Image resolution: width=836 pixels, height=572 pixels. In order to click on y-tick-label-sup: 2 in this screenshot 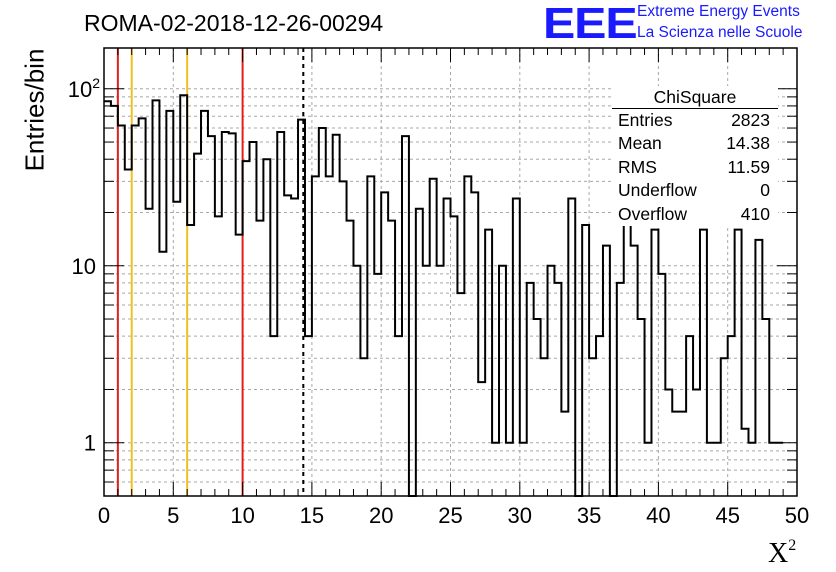, I will do `click(96, 83)`.